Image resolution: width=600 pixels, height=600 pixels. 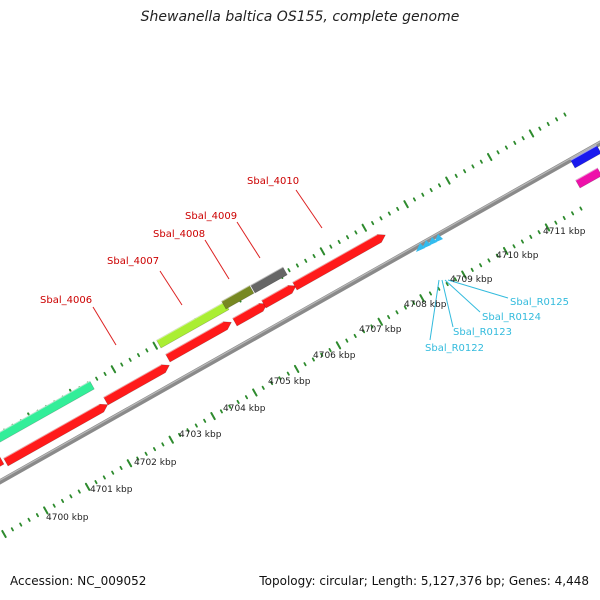 I want to click on ruler-label: 4708 kbp, so click(x=425, y=305).